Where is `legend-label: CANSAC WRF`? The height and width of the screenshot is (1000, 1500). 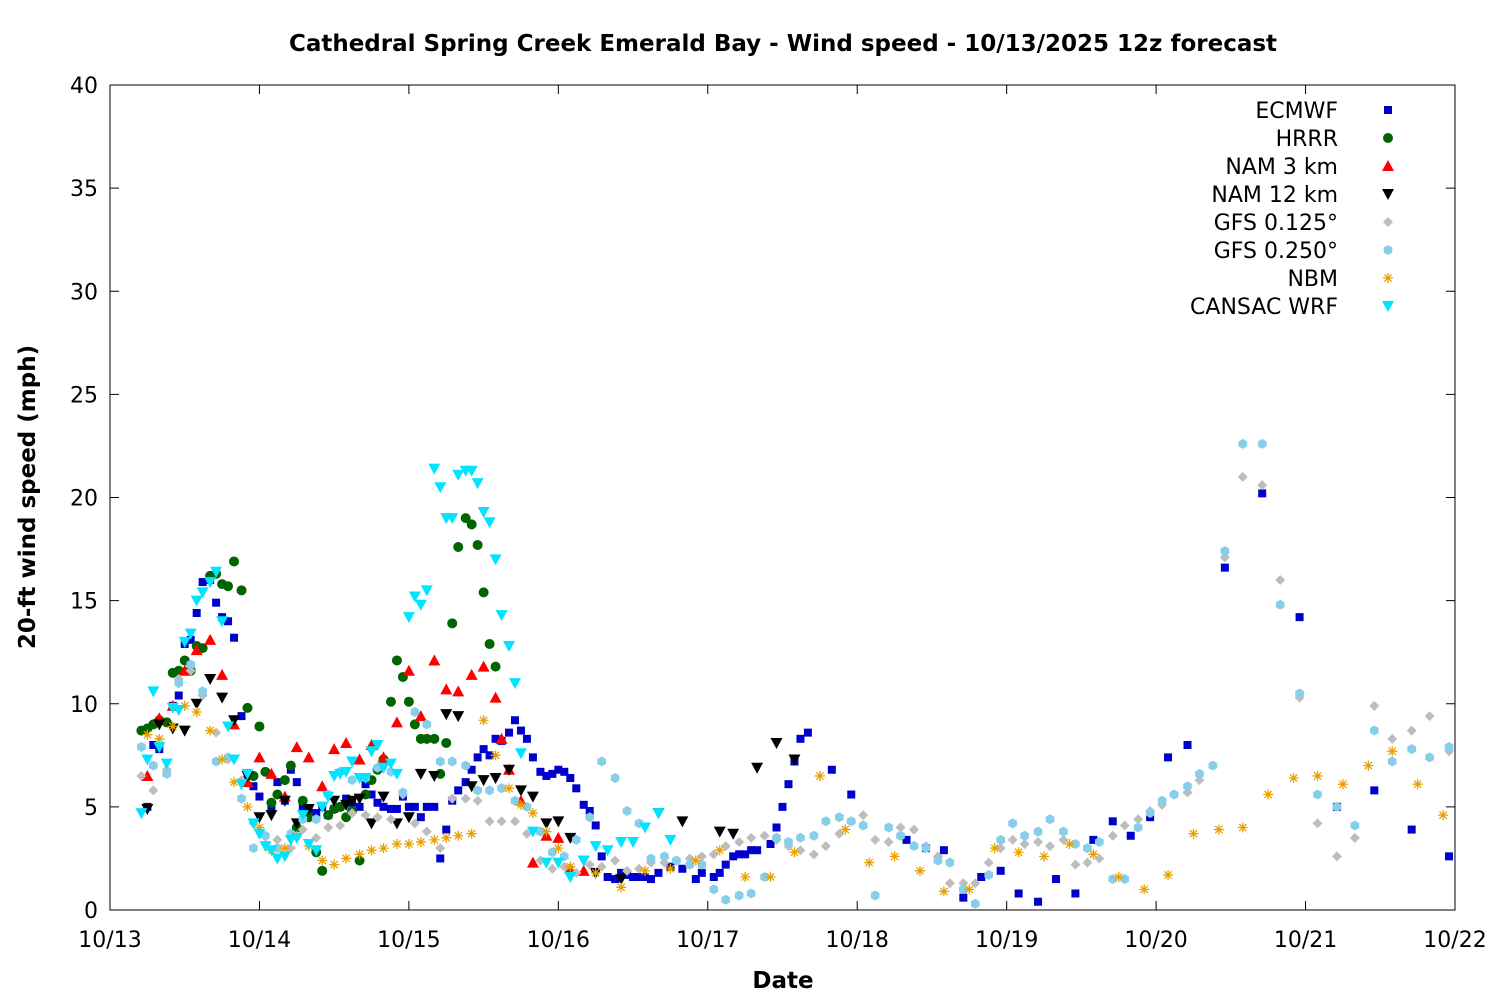 legend-label: CANSAC WRF is located at coordinates (1264, 307).